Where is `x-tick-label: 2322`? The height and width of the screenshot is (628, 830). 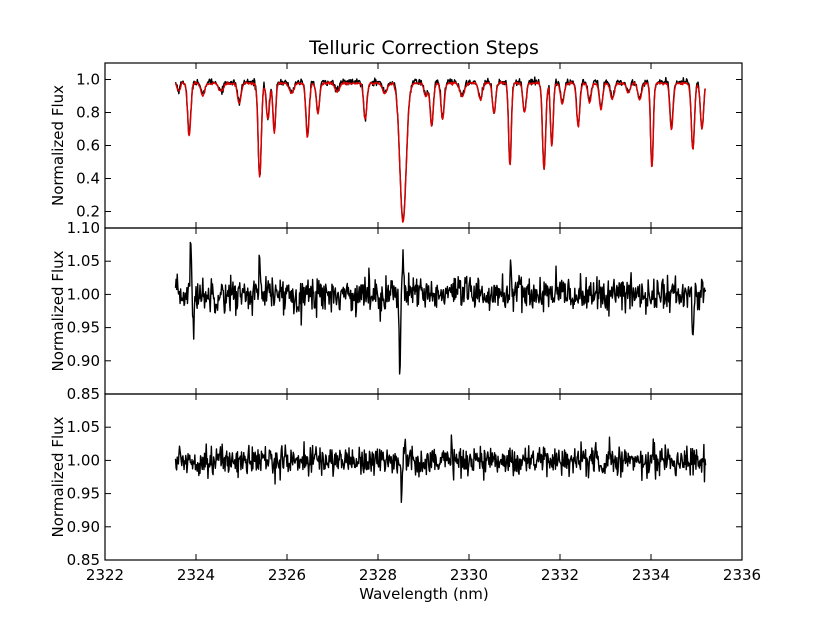
x-tick-label: 2322 is located at coordinates (105, 575).